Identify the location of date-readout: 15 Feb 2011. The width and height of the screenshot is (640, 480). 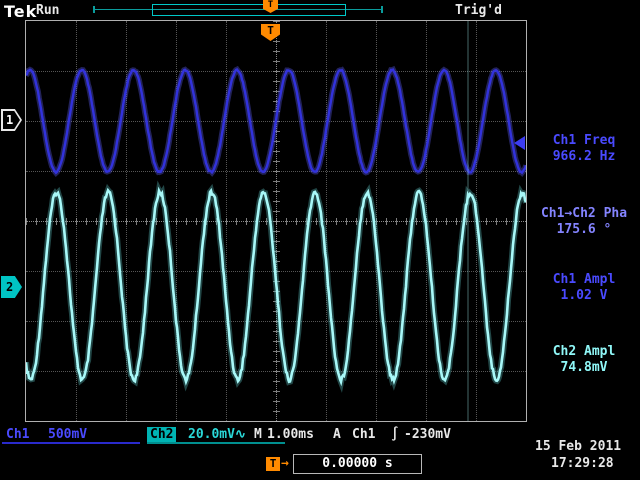
(578, 446).